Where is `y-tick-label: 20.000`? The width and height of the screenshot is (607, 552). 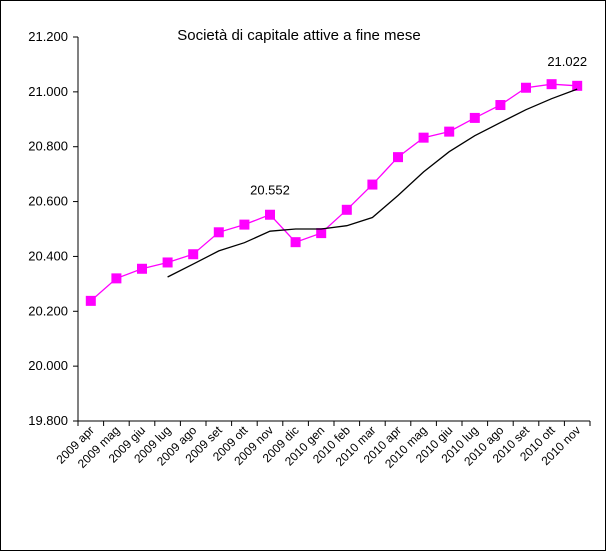
y-tick-label: 20.000 is located at coordinates (48, 365).